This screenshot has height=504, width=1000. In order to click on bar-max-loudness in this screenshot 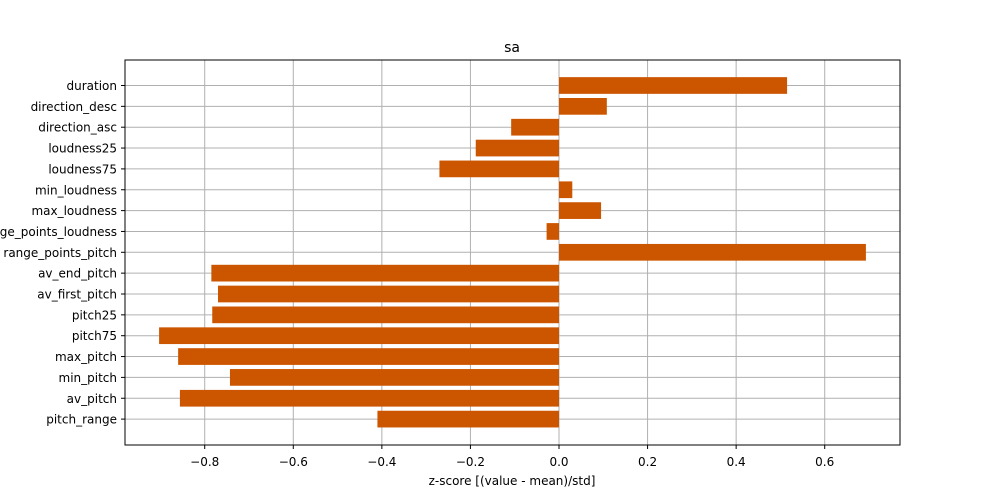, I will do `click(580, 210)`.